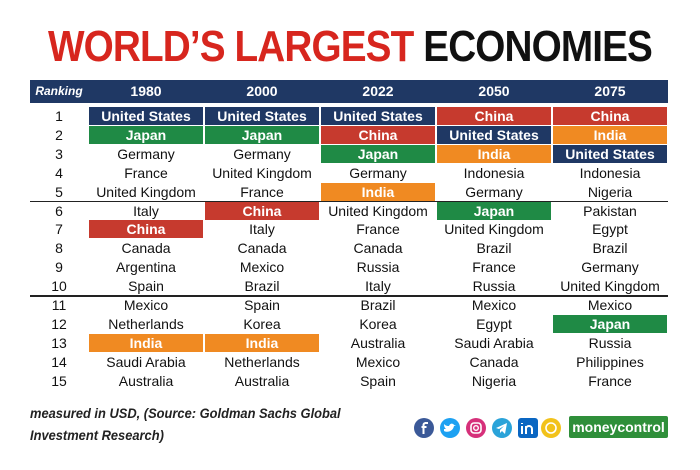 The image size is (700, 470). Describe the element at coordinates (262, 91) in the screenshot. I see `column-header: 2000` at that location.